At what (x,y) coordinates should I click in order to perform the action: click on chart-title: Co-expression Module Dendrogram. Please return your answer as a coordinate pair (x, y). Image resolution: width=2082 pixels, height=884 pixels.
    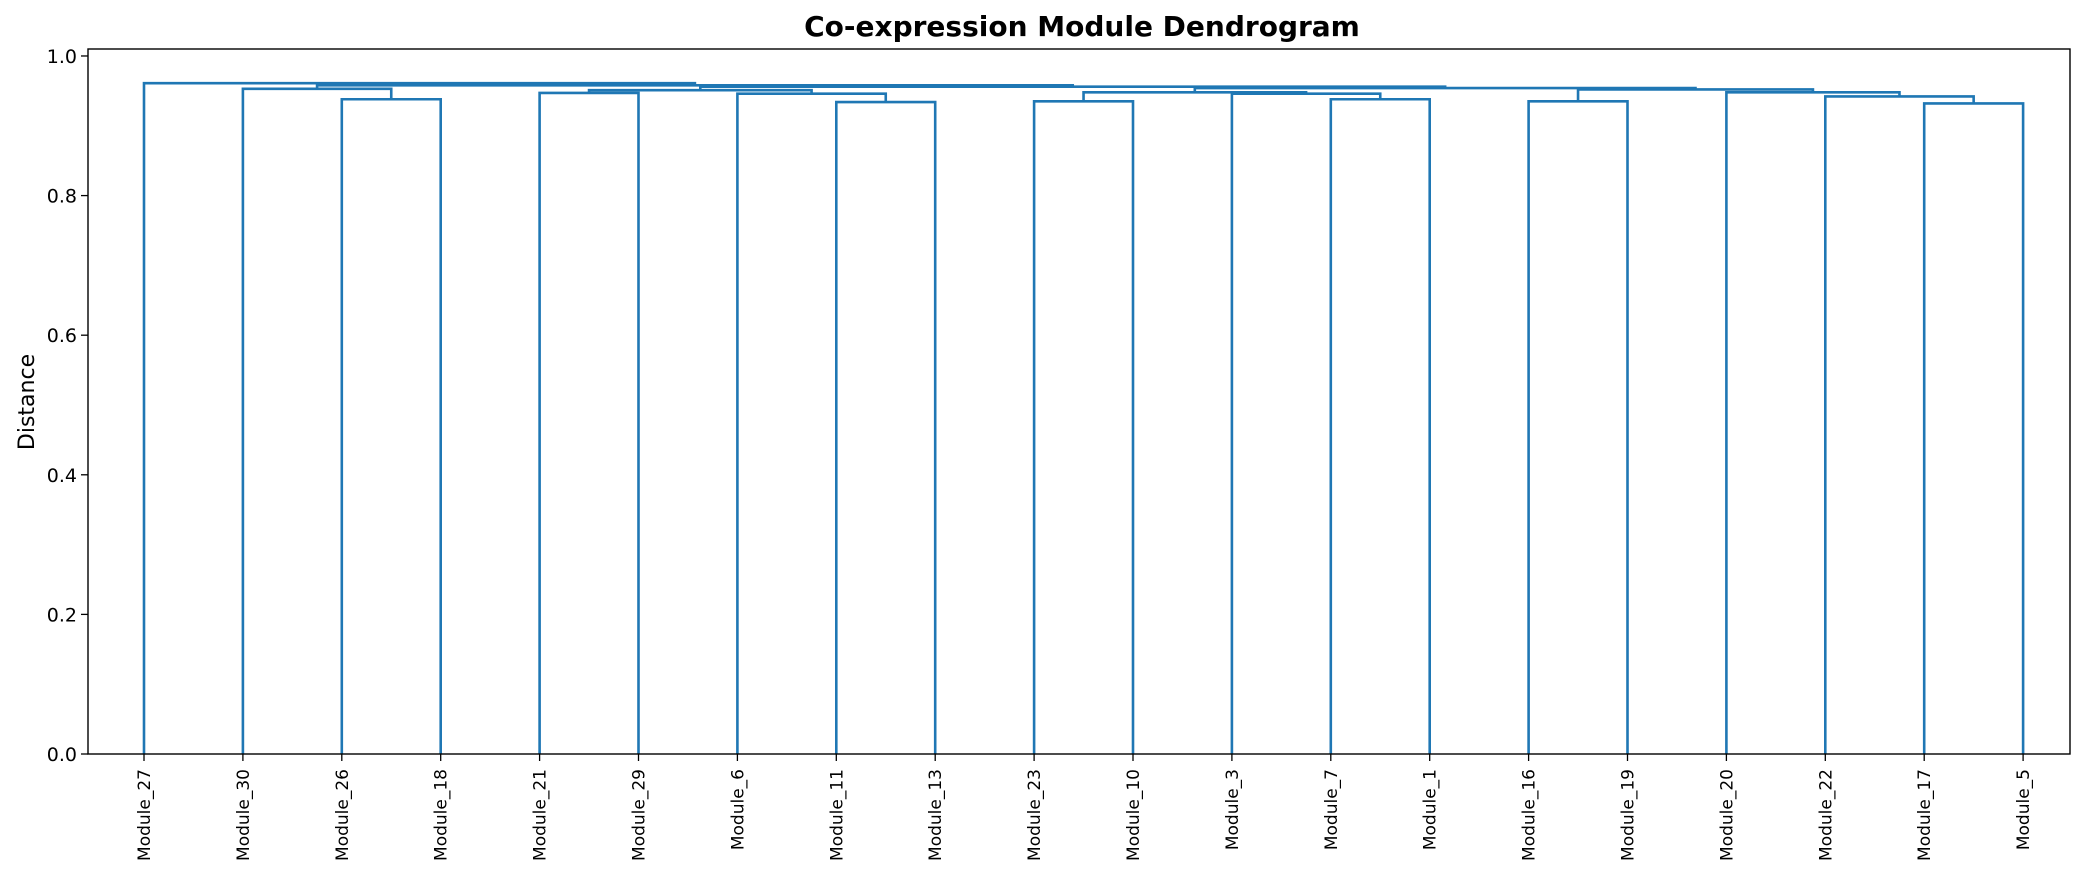
    Looking at the image, I should click on (1082, 26).